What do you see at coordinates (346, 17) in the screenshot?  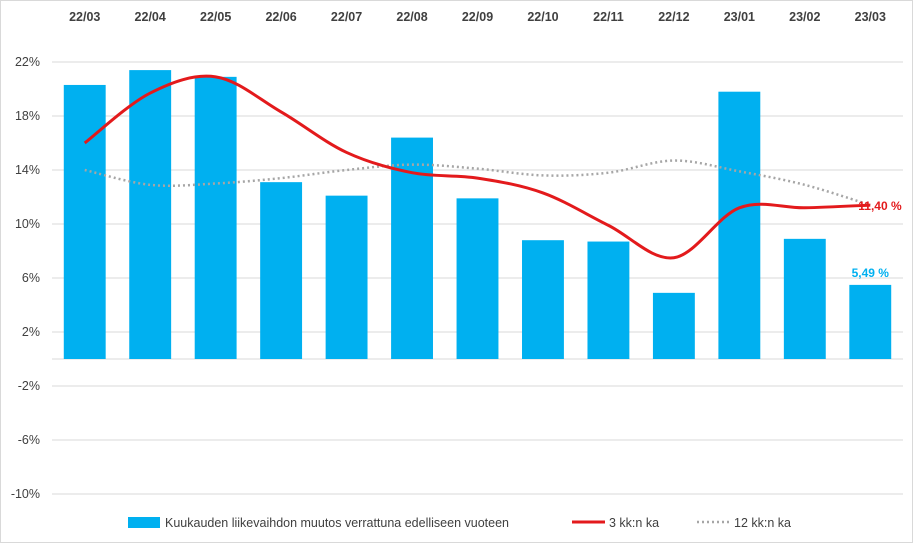 I see `x-tick-label: 22/07` at bounding box center [346, 17].